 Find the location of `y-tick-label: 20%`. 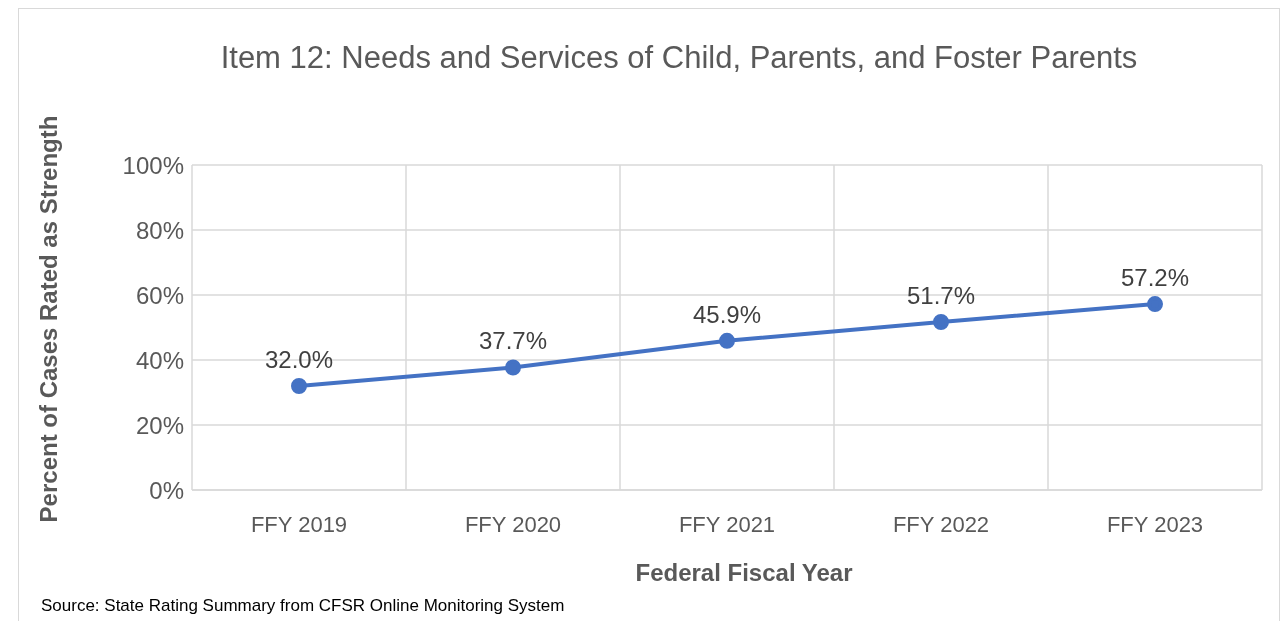

y-tick-label: 20% is located at coordinates (159, 425).